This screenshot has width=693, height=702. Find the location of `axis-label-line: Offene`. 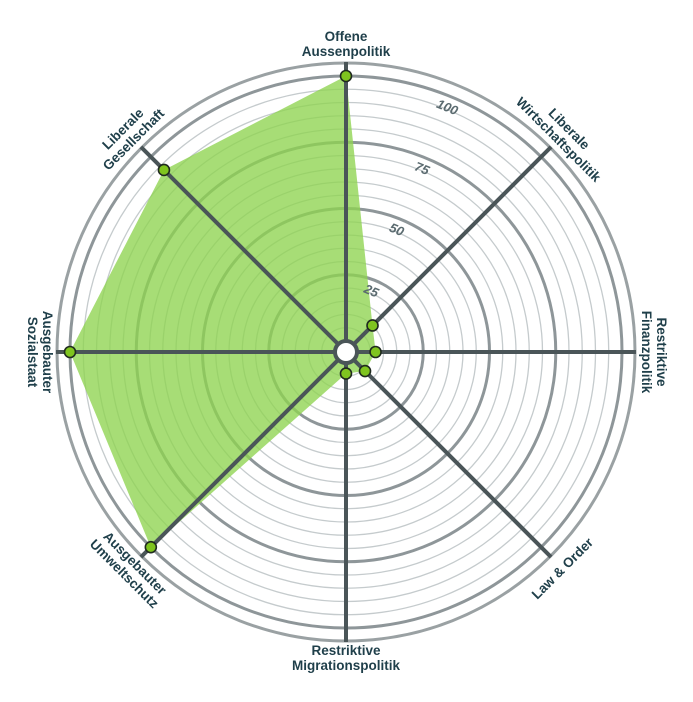

axis-label-line: Offene is located at coordinates (346, 36).